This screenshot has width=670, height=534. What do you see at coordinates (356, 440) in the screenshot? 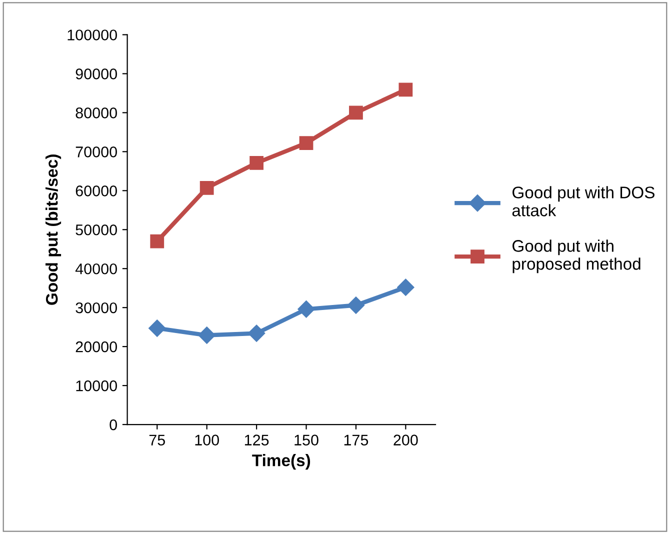
I see `x-tick-label: 175` at bounding box center [356, 440].